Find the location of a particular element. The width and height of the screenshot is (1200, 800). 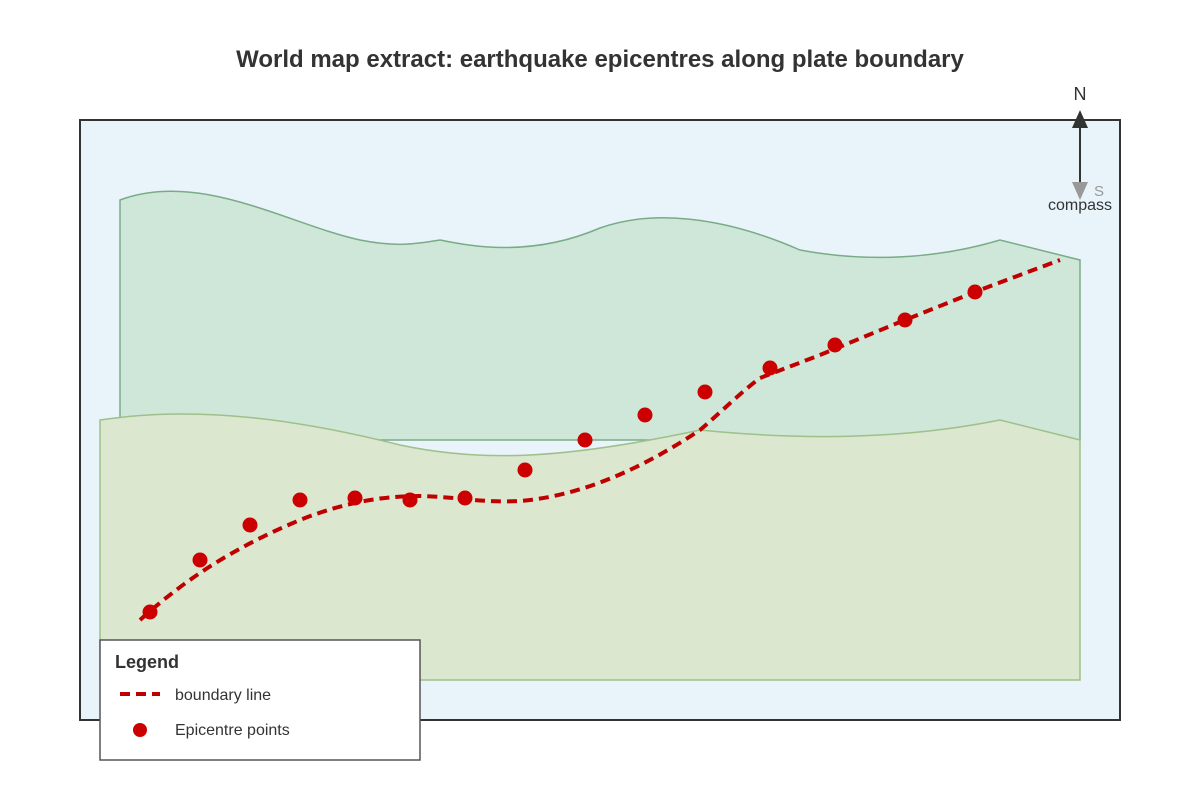

compass-north-arrow-icon is located at coordinates (1080, 119).